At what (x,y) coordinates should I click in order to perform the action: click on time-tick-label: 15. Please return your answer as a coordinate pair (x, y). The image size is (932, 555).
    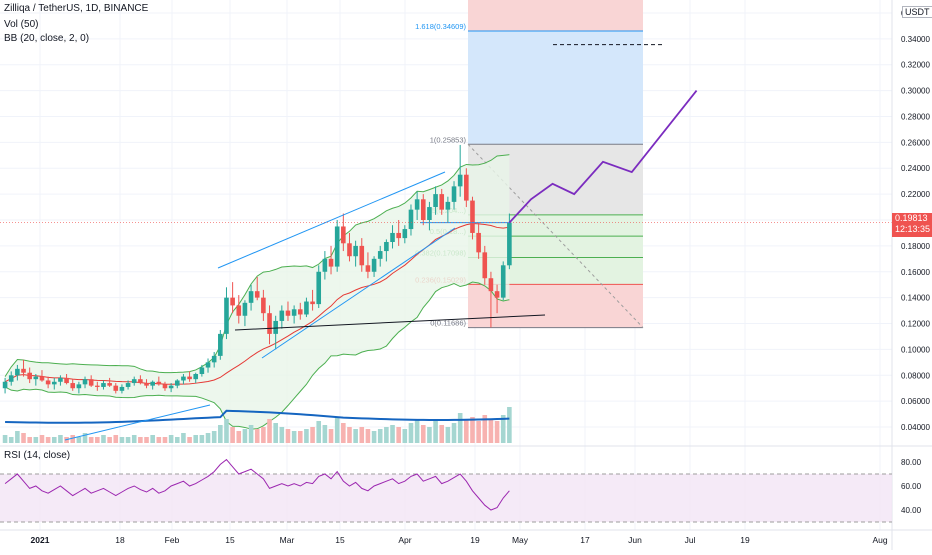
    Looking at the image, I should click on (230, 540).